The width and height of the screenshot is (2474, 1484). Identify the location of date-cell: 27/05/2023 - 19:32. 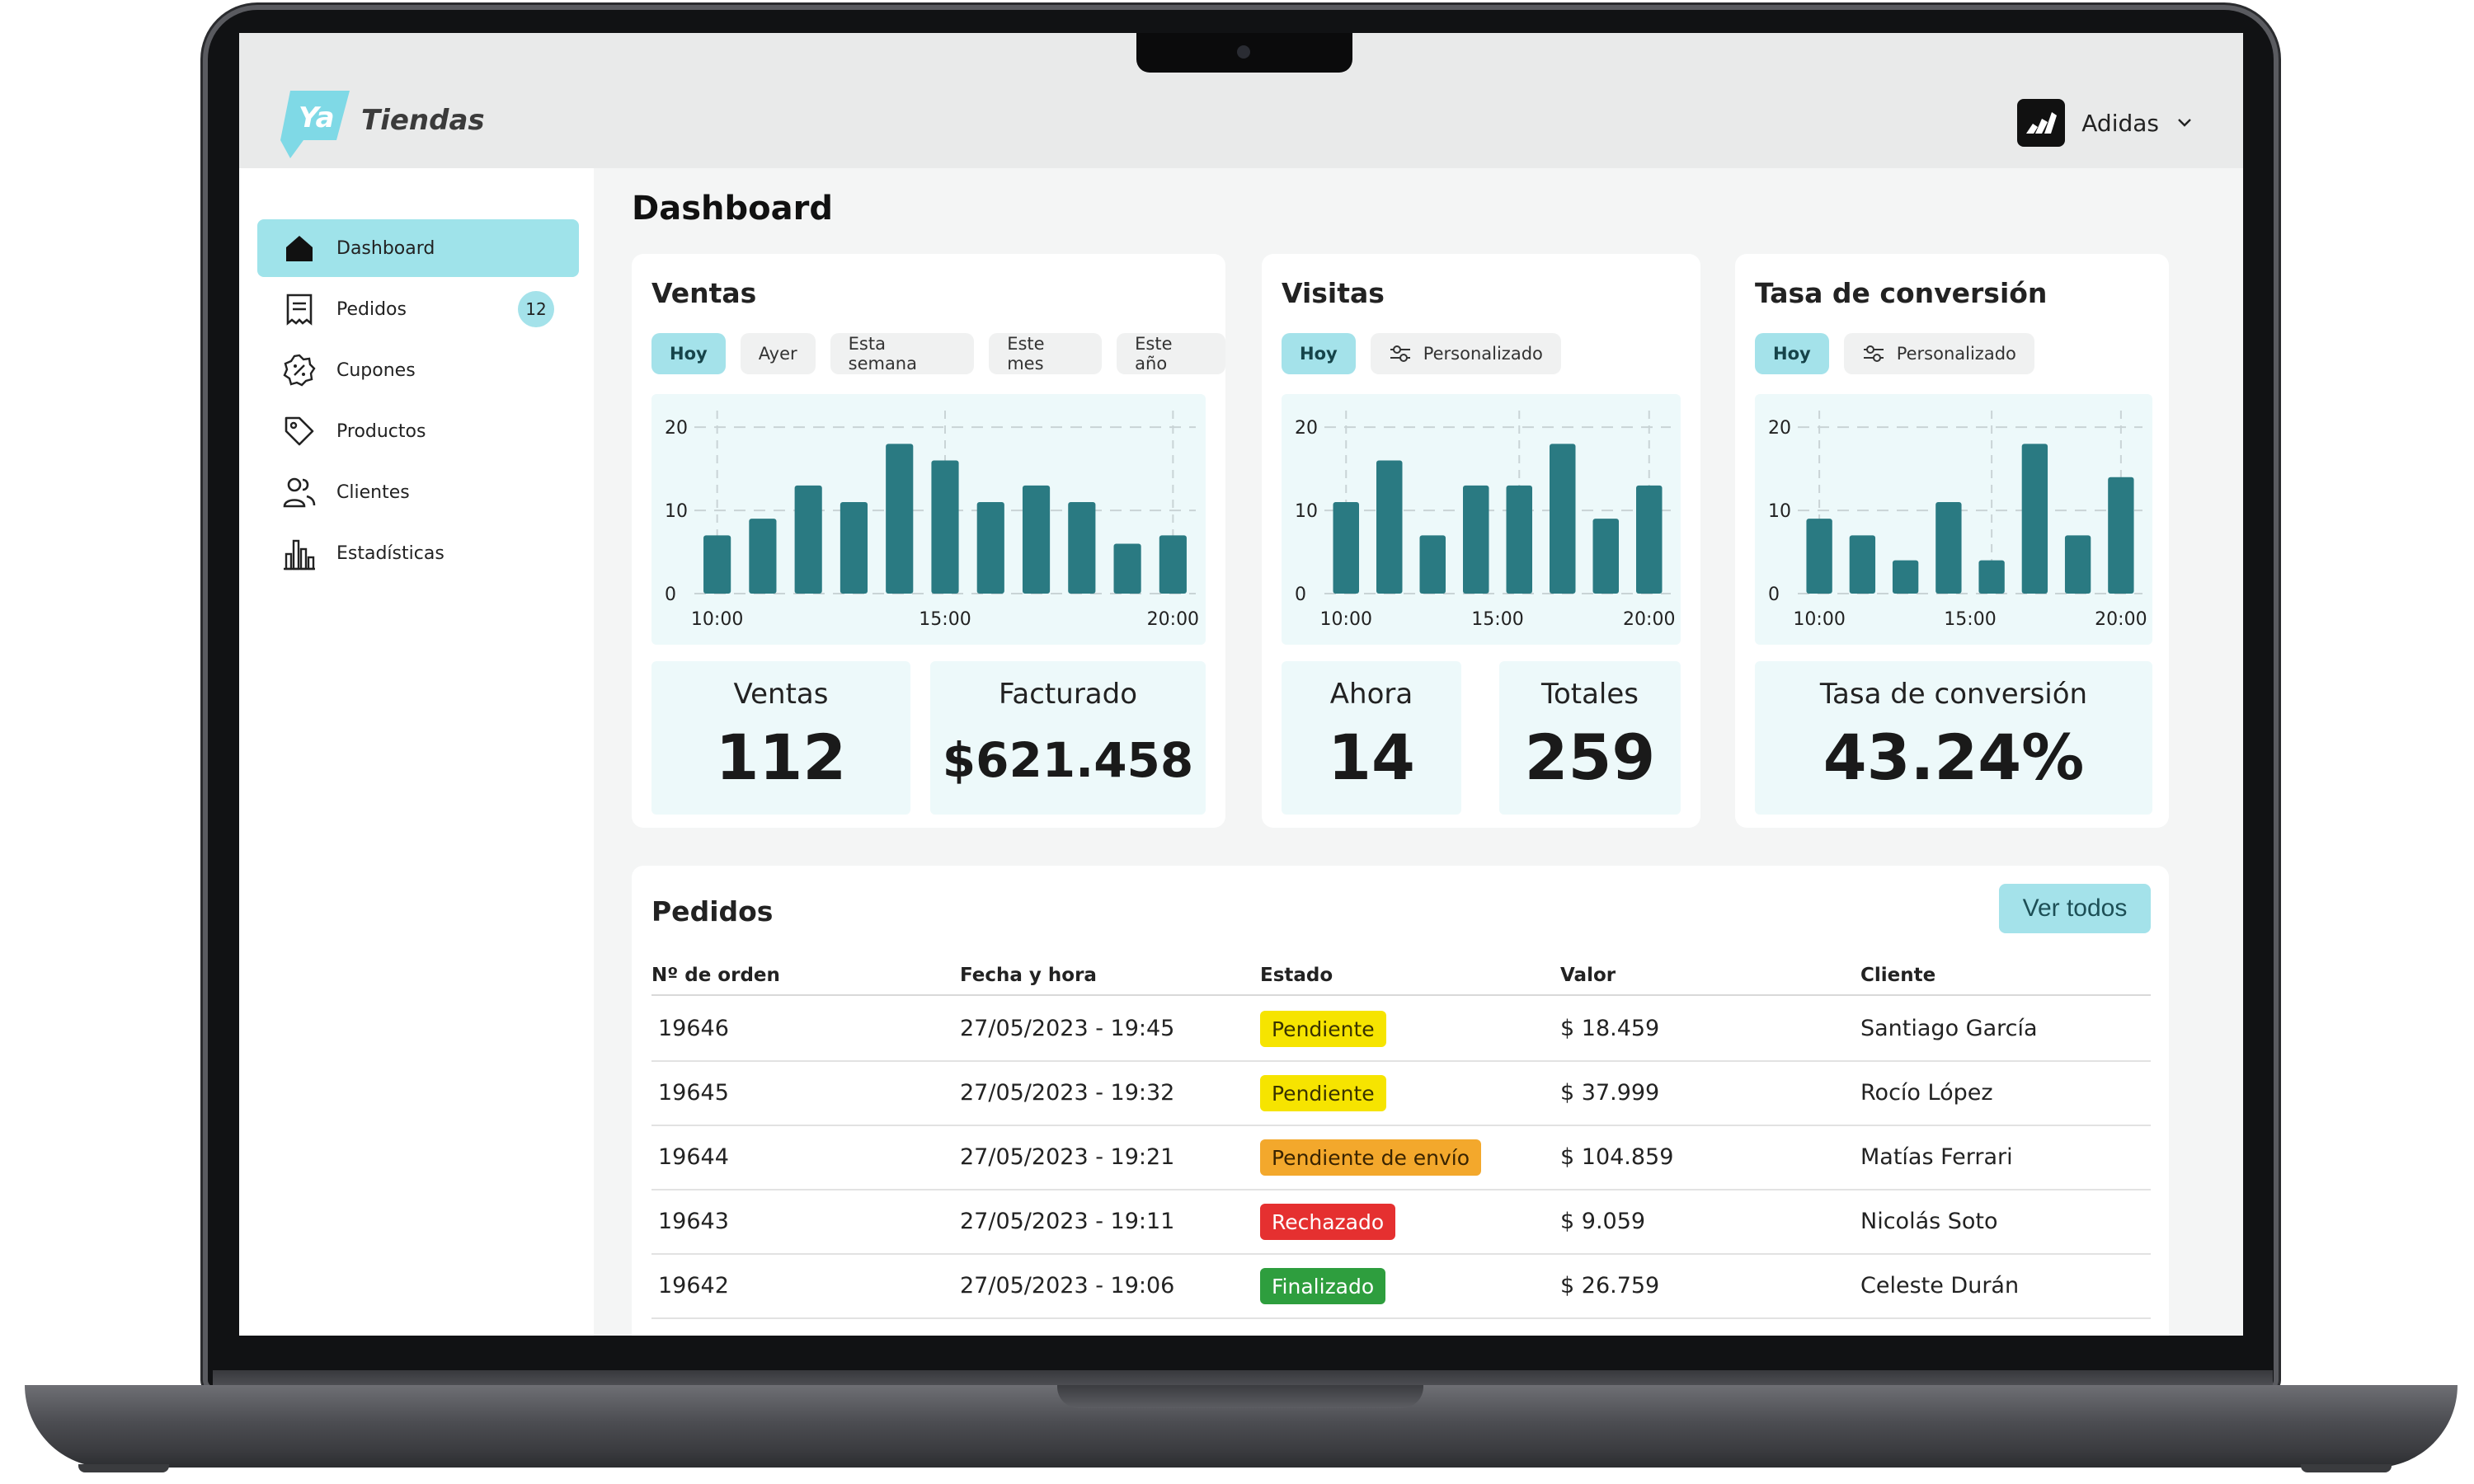
(1067, 1093).